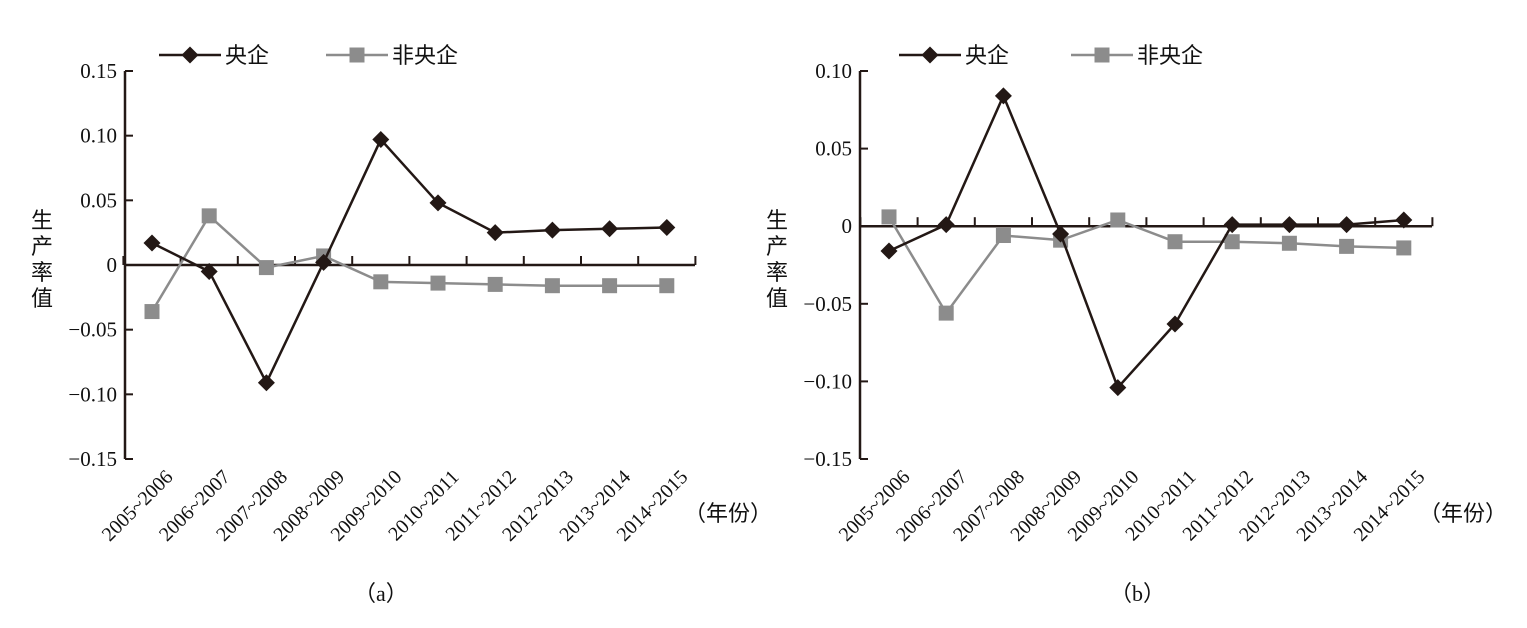 The image size is (1527, 628). What do you see at coordinates (777, 260) in the screenshot?
I see `b-y-axis-label: 生产率值` at bounding box center [777, 260].